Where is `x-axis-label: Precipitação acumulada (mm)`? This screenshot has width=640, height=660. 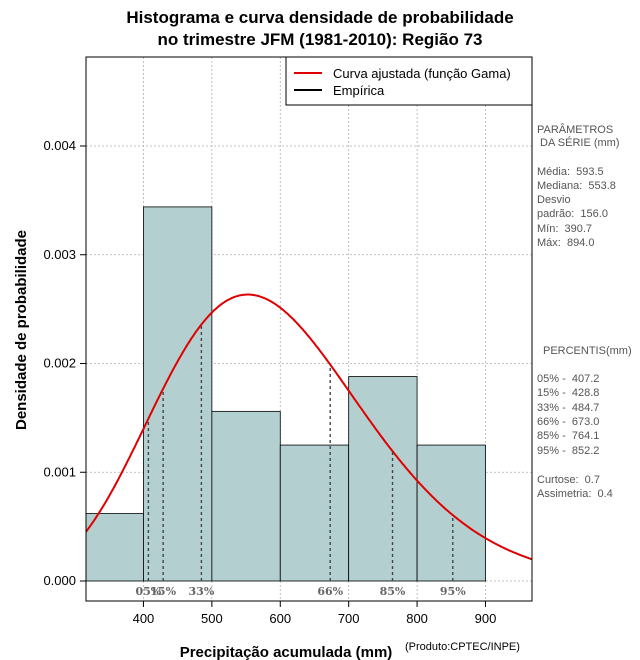
x-axis-label: Precipitação acumulada (mm) is located at coordinates (286, 652).